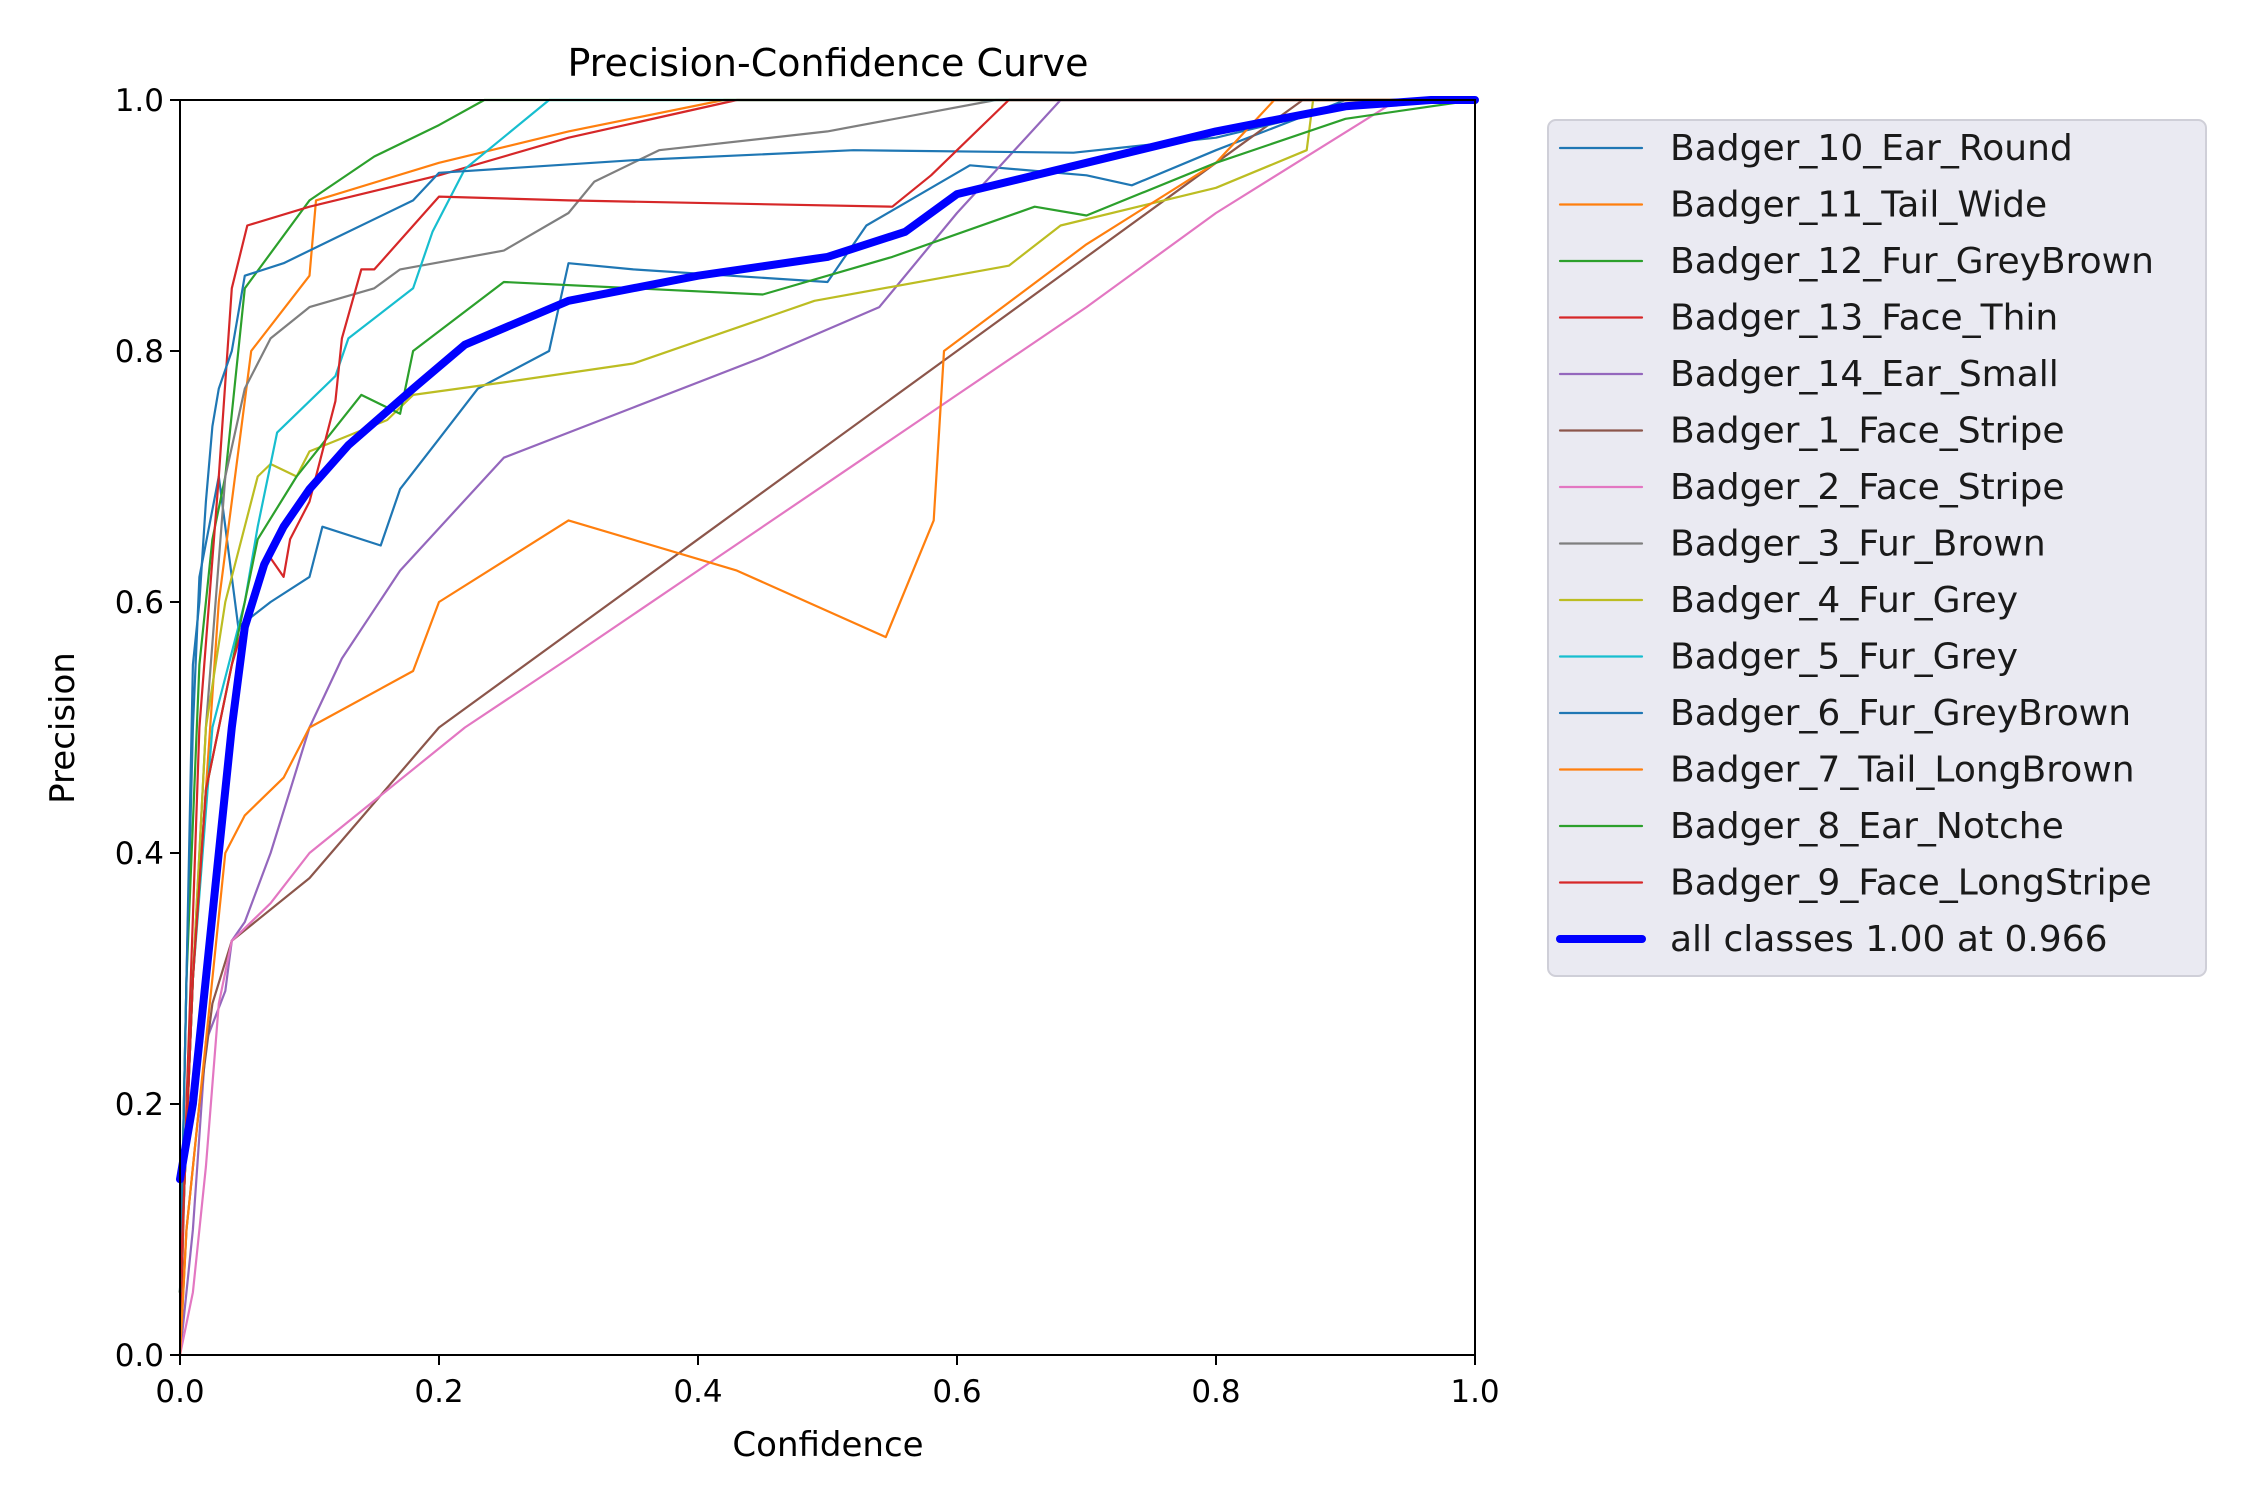 The image size is (2250, 1500). What do you see at coordinates (827, 1382) in the screenshot?
I see `x-axis-ticks: 0.0 0.2 0.4 0.6 0.8 1.0` at bounding box center [827, 1382].